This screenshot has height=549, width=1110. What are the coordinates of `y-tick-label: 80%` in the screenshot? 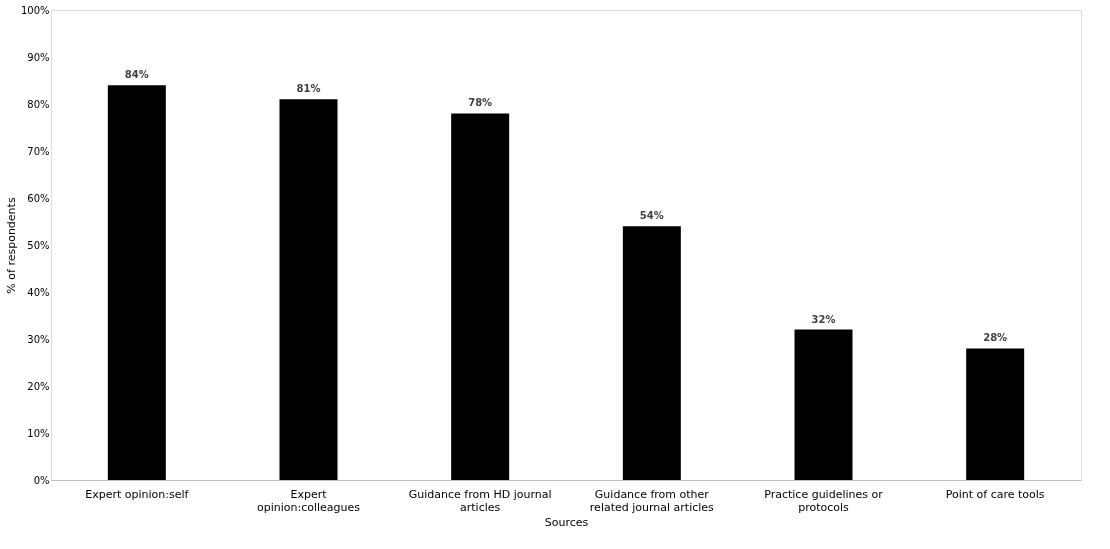 It's located at (38, 104).